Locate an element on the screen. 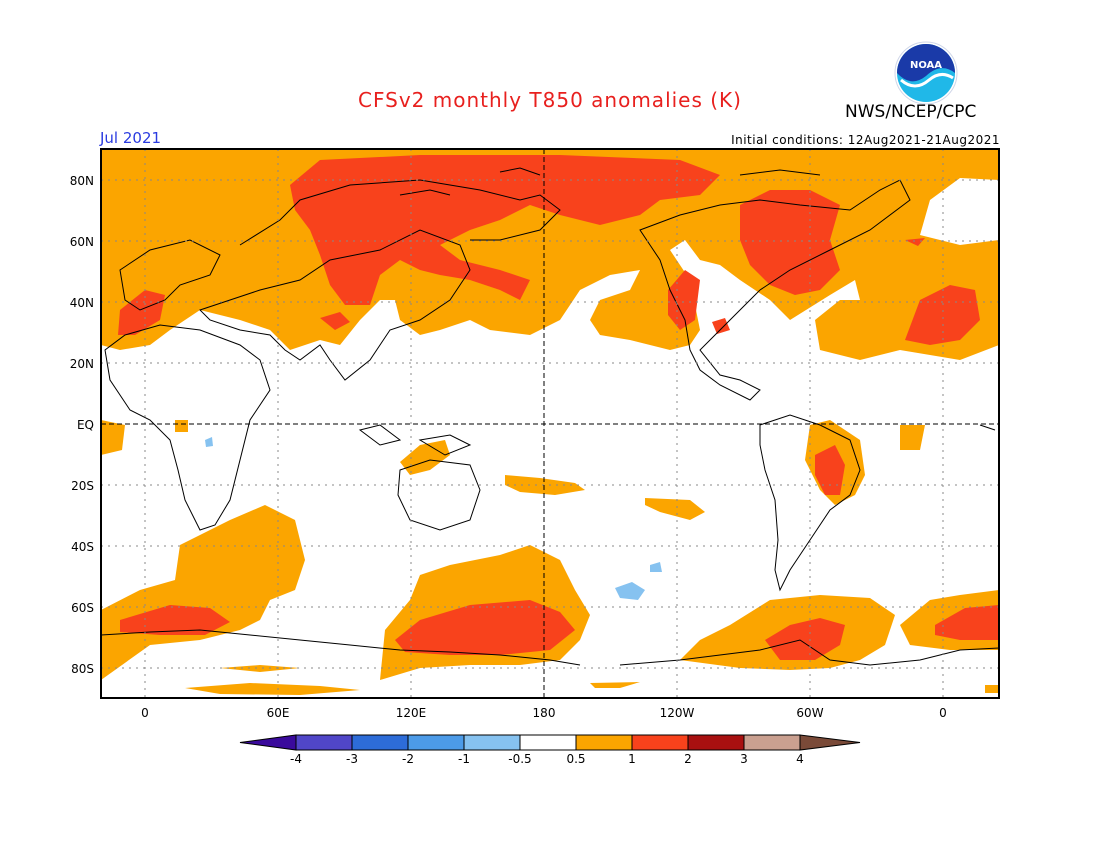 The height and width of the screenshot is (850, 1100). lon-labels: 0 60E 120E 180 120W 60W 0 is located at coordinates (544, 713).